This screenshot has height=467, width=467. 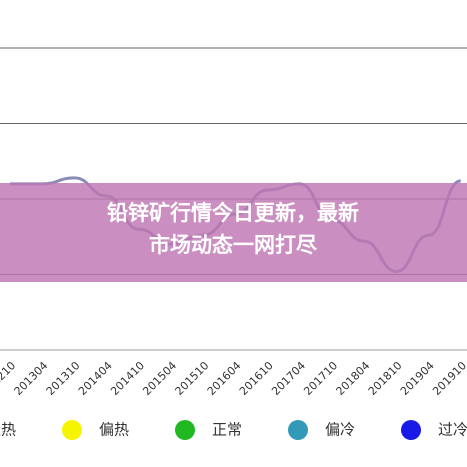 I want to click on legend-label: 偏冷, so click(x=340, y=430).